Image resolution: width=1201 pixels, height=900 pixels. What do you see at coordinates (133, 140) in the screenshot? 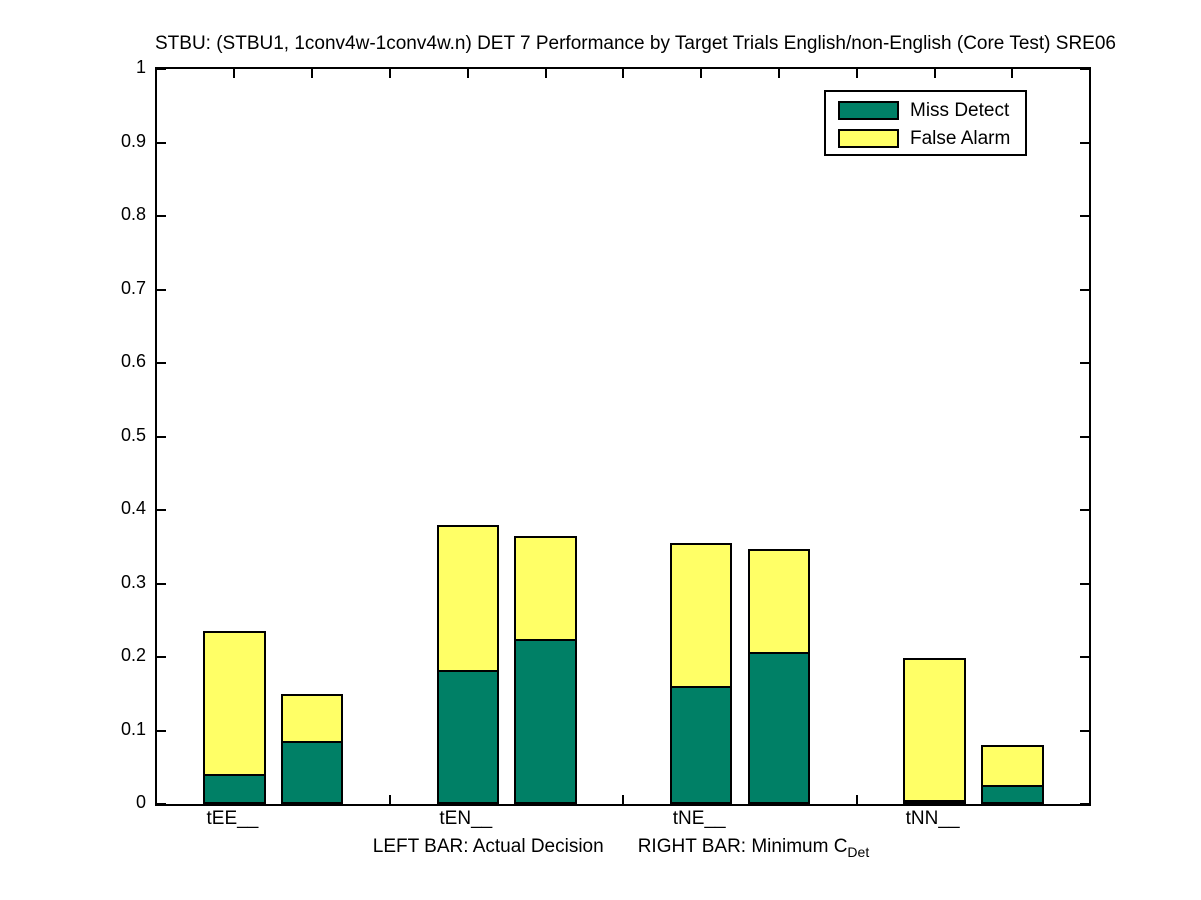
I see `y-axis-tick-label: 0.9` at bounding box center [133, 140].